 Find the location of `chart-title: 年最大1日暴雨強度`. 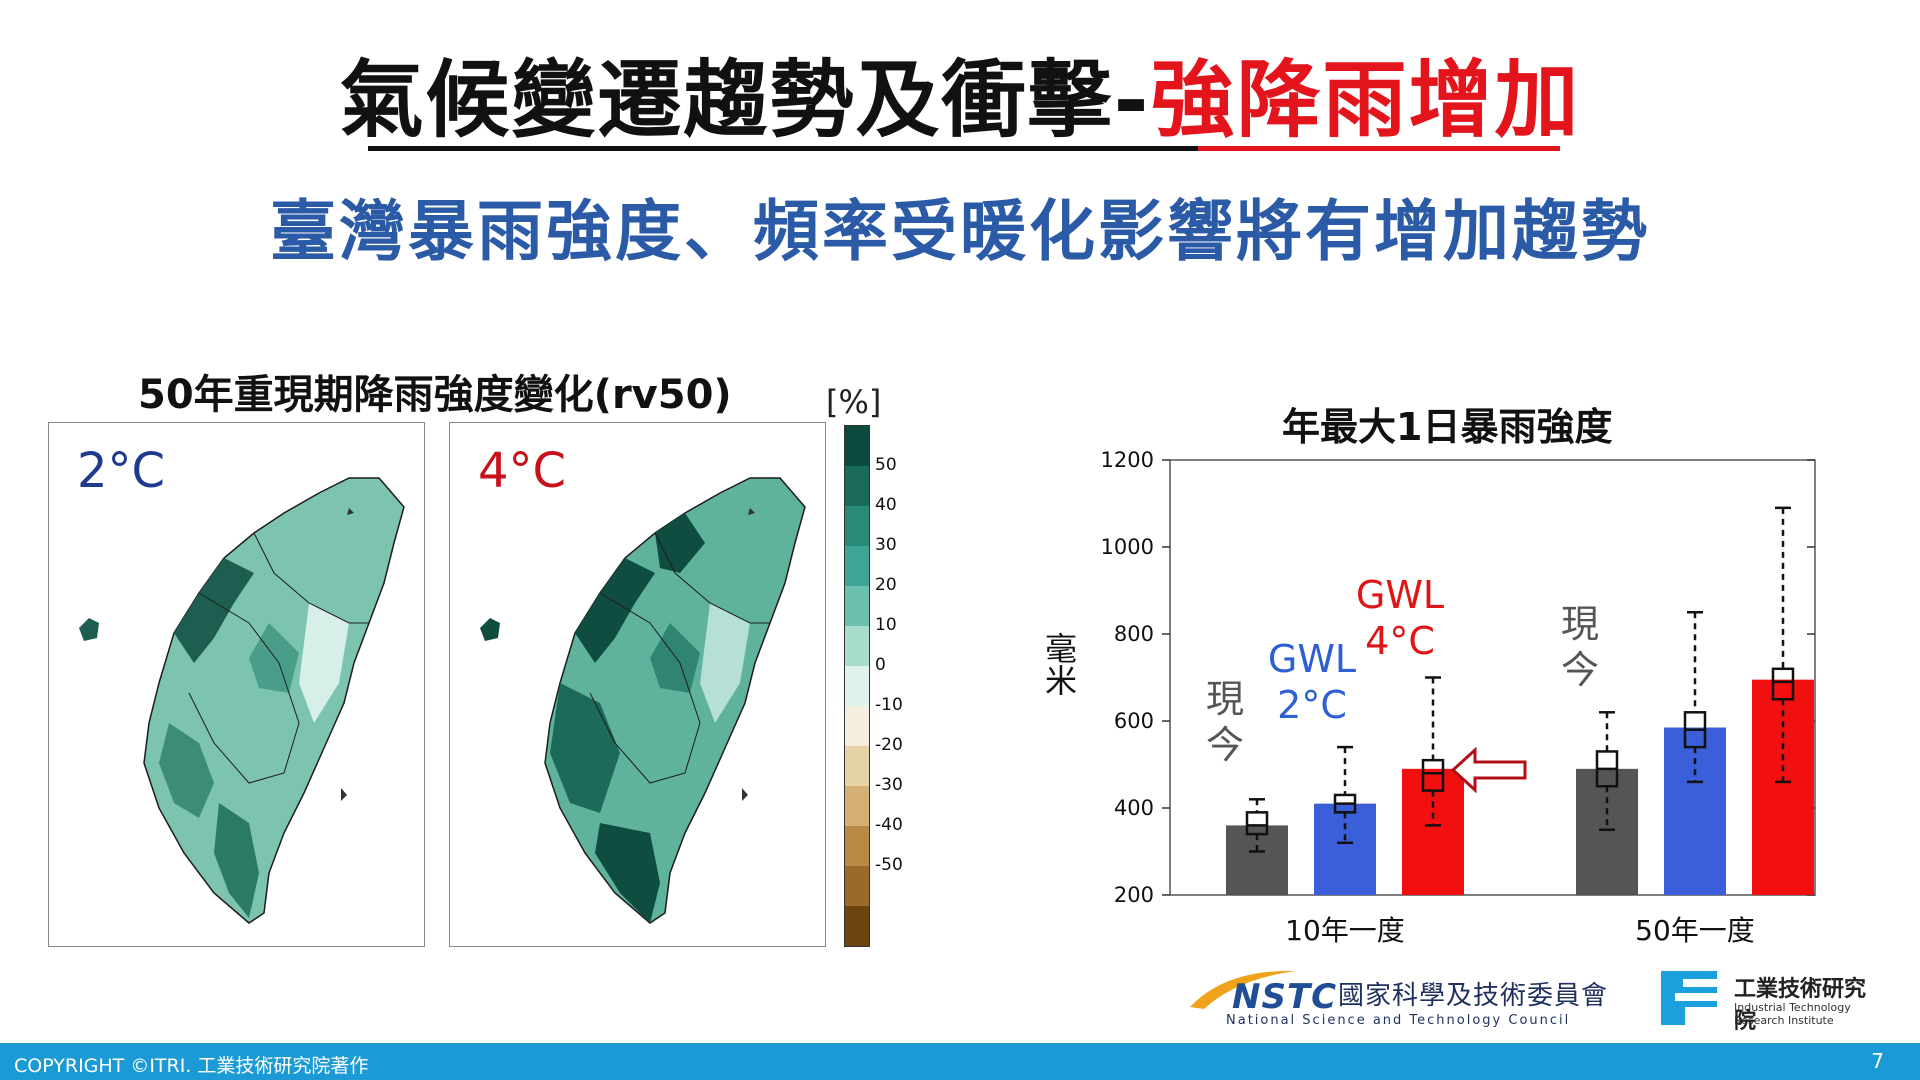

chart-title: 年最大1日暴雨強度 is located at coordinates (1447, 427).